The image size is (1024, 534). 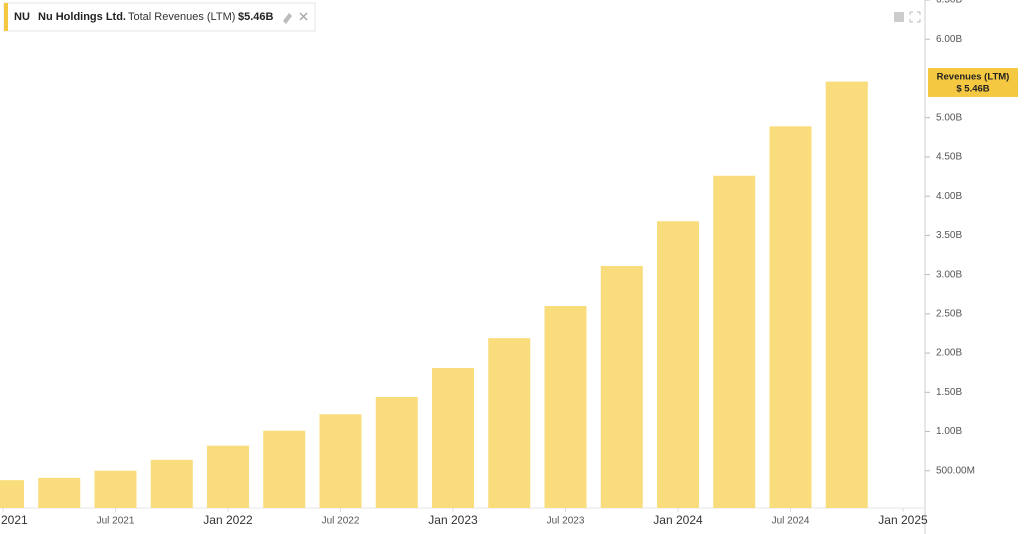 I want to click on callout-box, so click(x=973, y=82).